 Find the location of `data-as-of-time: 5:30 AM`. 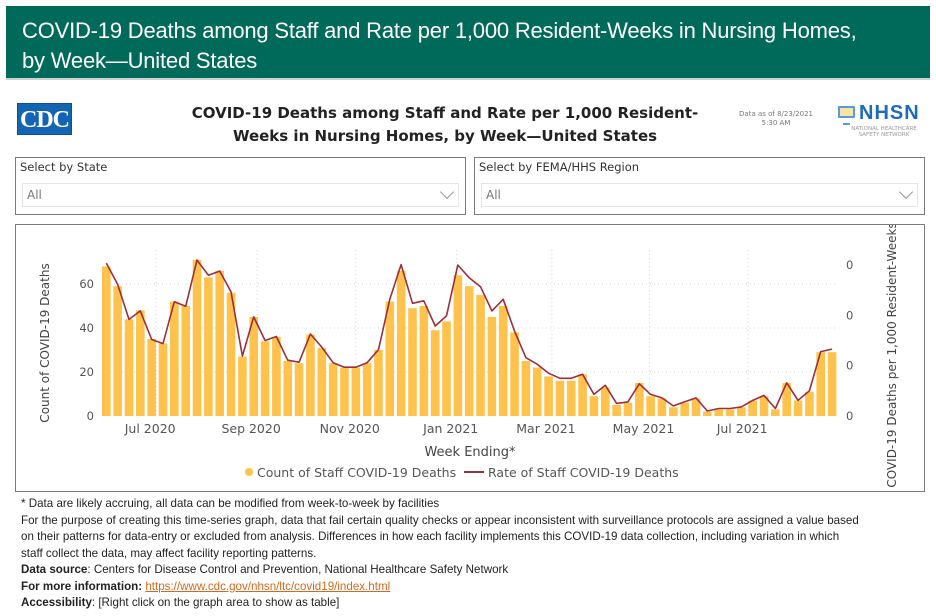

data-as-of-time: 5:30 AM is located at coordinates (776, 123).